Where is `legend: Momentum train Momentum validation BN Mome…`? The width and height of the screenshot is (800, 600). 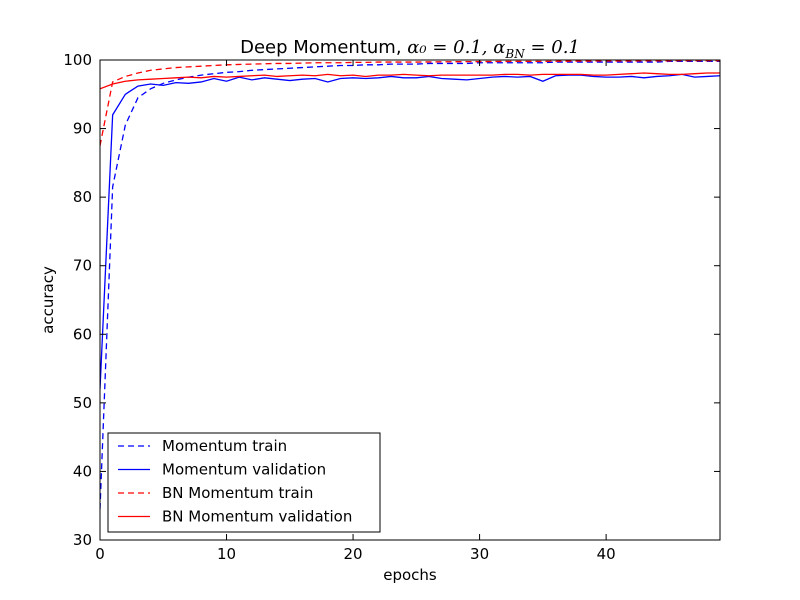 legend: Momentum train Momentum validation BN Mome… is located at coordinates (244, 482).